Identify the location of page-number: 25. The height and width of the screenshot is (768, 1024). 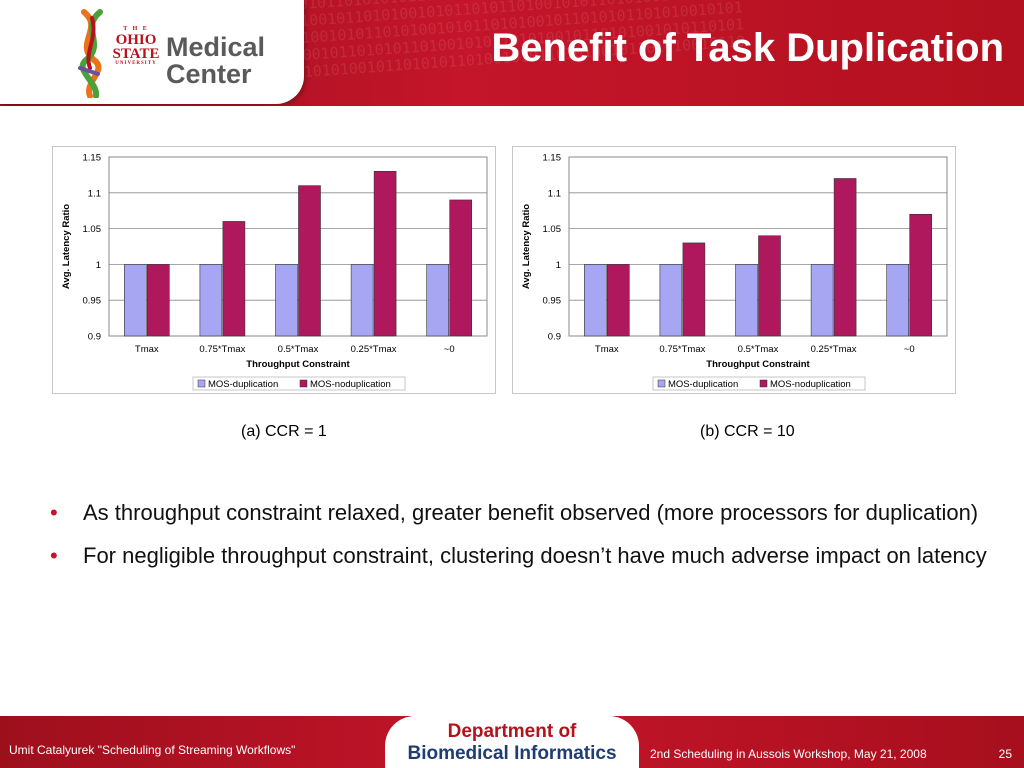
(1005, 754).